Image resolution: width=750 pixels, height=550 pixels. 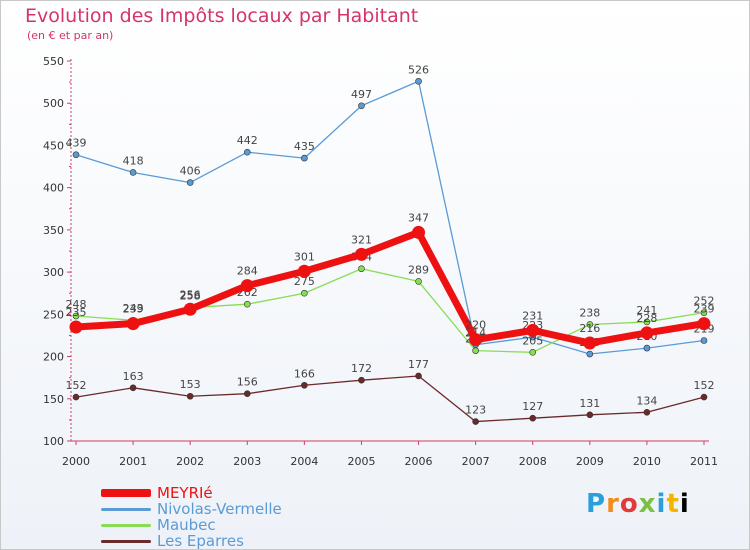 I want to click on y-tick-label: 450, so click(x=53, y=145).